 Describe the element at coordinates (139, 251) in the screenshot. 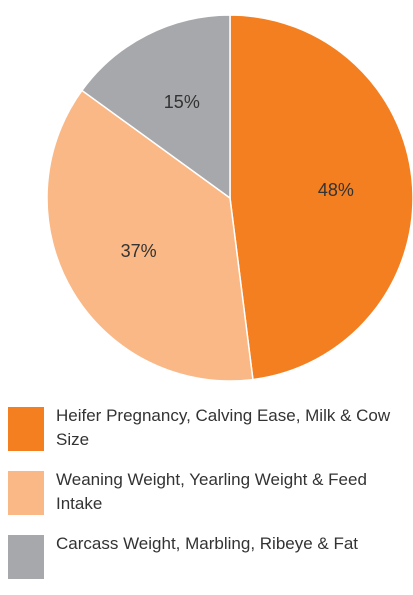

I see `slice-label: 37%` at that location.